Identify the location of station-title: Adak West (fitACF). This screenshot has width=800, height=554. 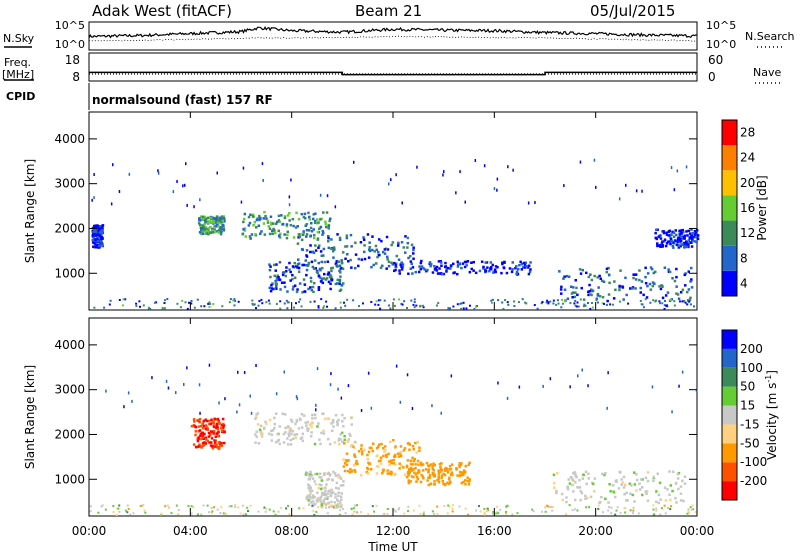
(162, 11).